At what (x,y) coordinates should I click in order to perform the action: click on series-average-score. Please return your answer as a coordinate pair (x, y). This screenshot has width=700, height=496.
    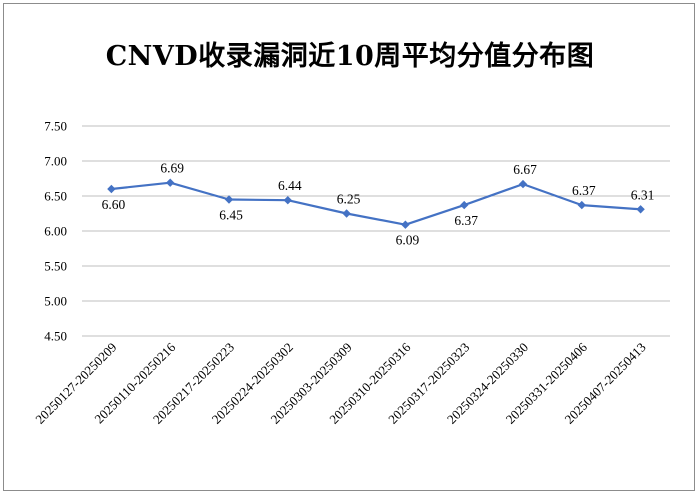
    Looking at the image, I should click on (376, 203).